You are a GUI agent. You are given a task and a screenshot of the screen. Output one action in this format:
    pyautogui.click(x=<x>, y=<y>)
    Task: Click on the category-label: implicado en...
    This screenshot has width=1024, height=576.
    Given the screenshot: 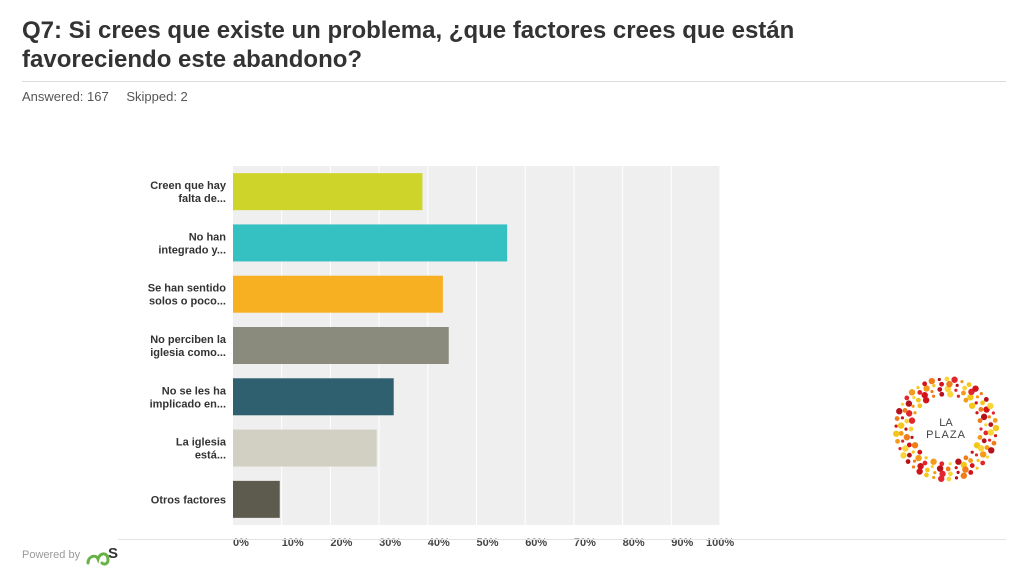 What is the action you would take?
    pyautogui.click(x=188, y=404)
    